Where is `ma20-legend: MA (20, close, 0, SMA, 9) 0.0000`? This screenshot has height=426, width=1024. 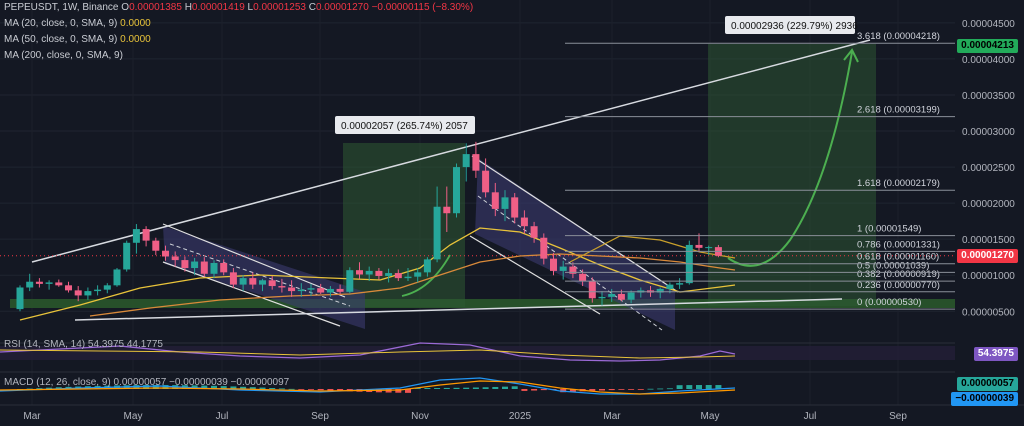
ma20-legend: MA (20, close, 0, SMA, 9) 0.0000 is located at coordinates (77, 23).